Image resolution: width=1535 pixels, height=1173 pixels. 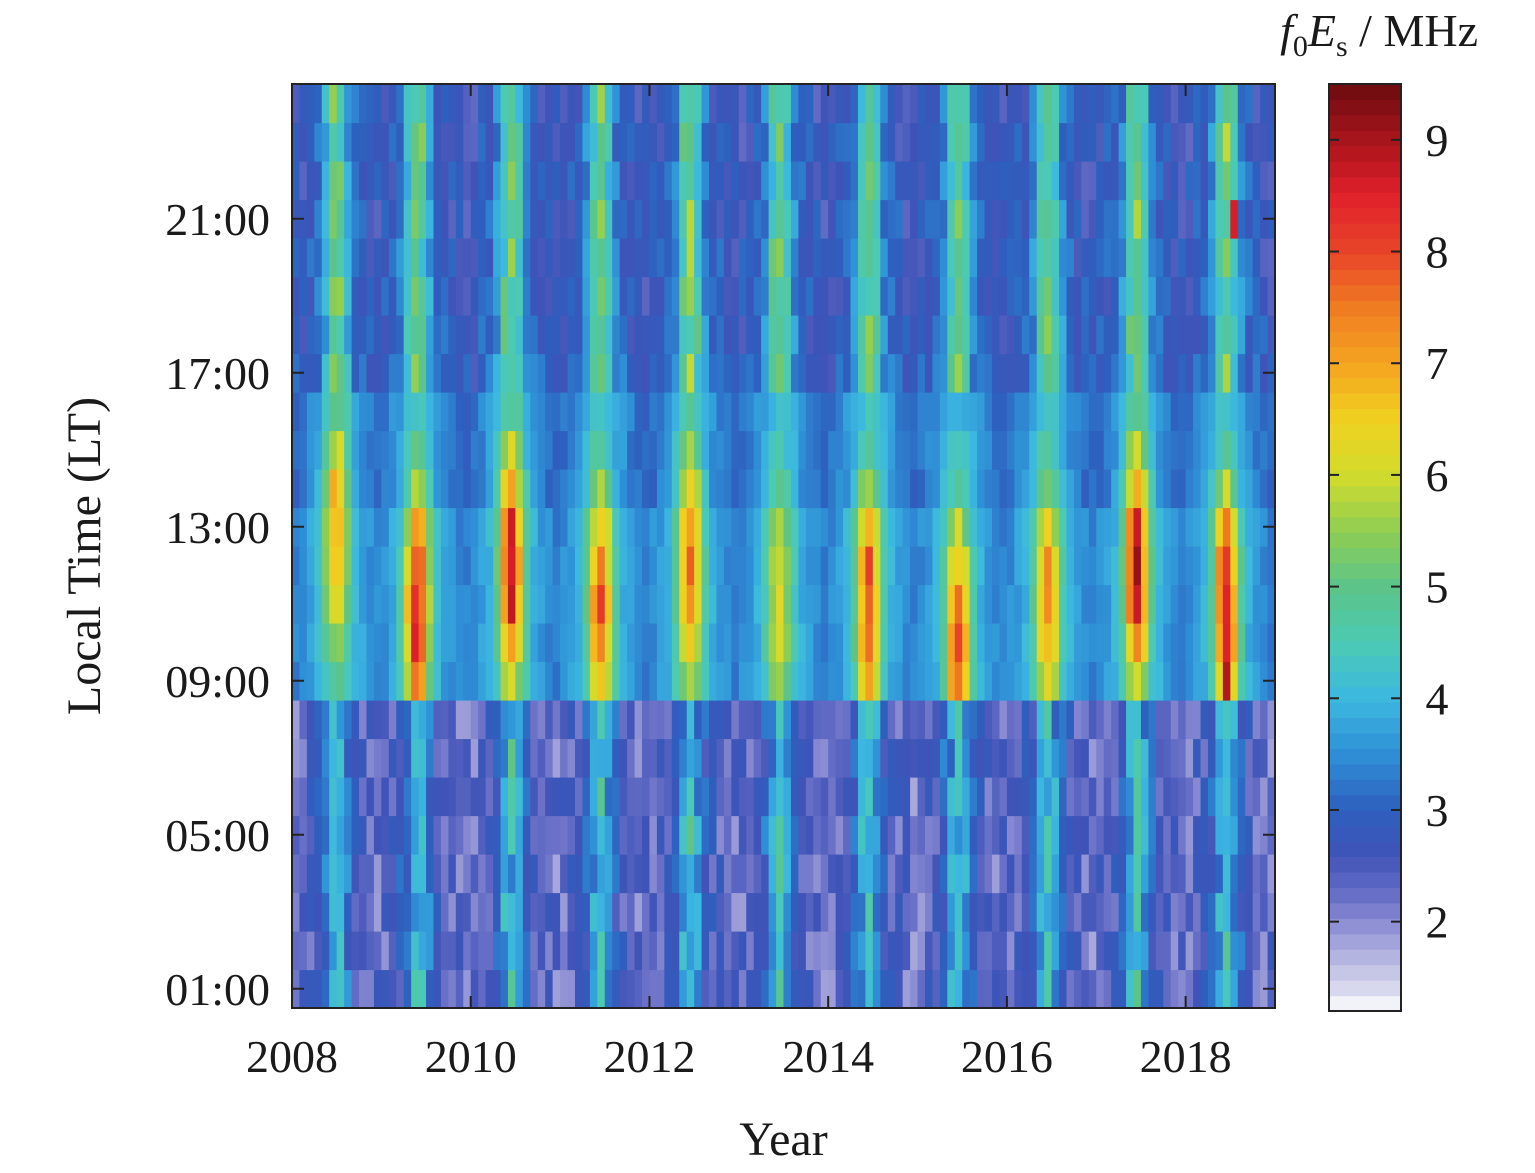 What do you see at coordinates (1007, 1056) in the screenshot?
I see `x-tick-label: 2016` at bounding box center [1007, 1056].